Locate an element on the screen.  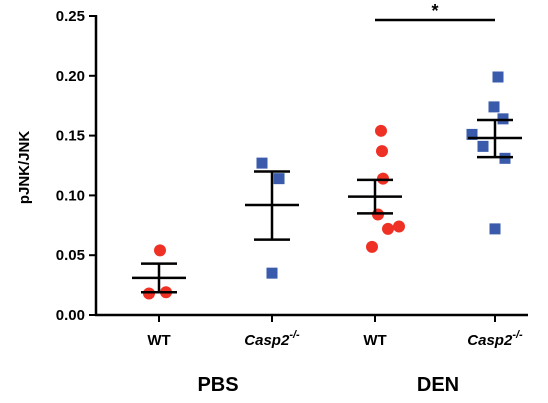
y-tick-label: 0.15 is located at coordinates (70, 136).